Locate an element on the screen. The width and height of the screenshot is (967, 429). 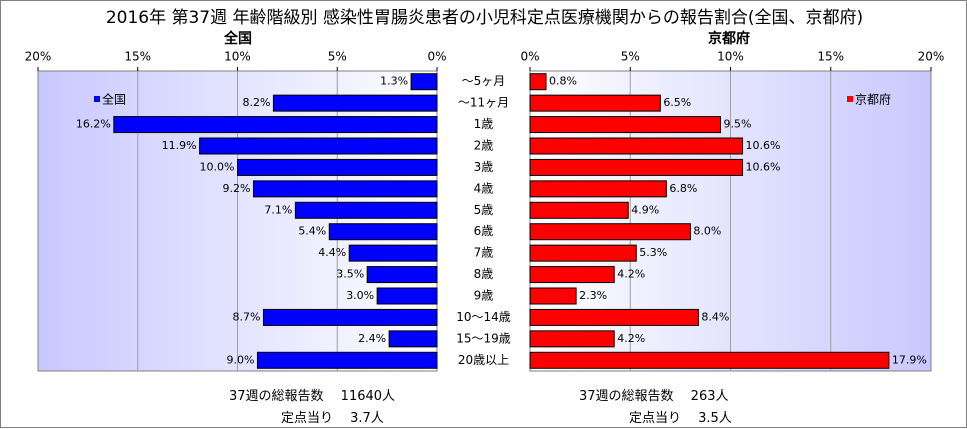
kyoto-legend-label: 京都府 is located at coordinates (873, 99).